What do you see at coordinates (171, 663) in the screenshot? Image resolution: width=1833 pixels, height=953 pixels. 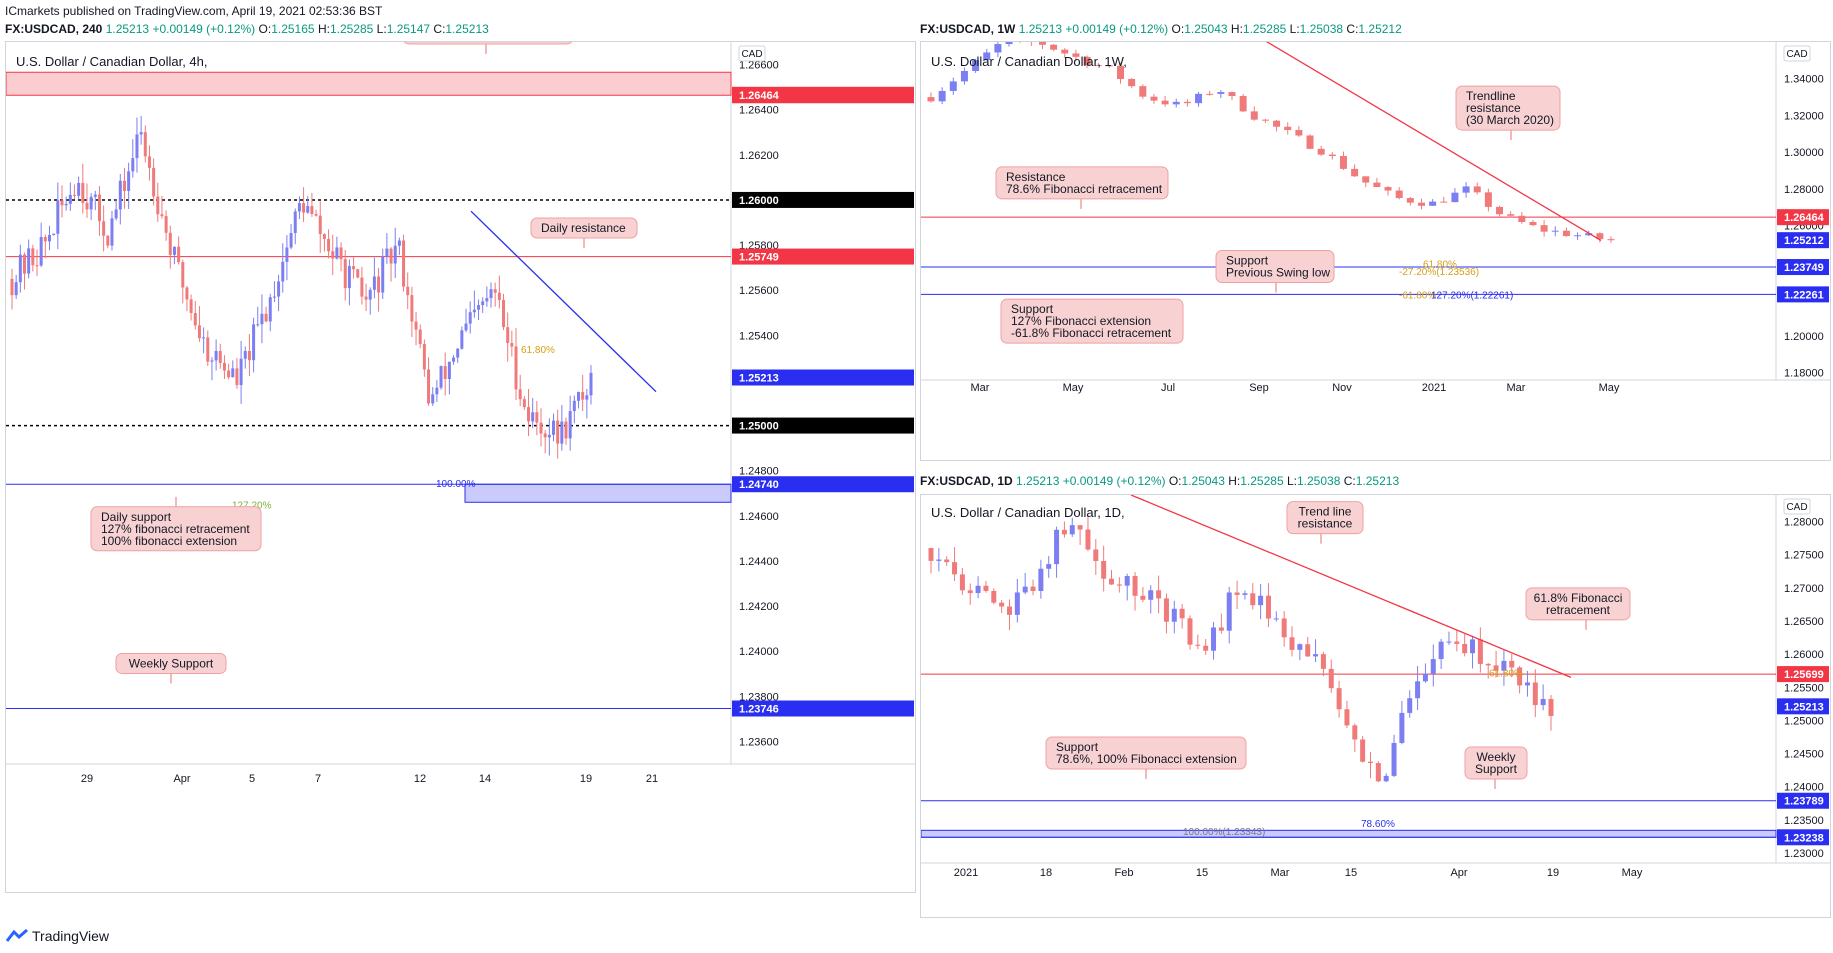 I see `annotation-text: Weekly Support` at bounding box center [171, 663].